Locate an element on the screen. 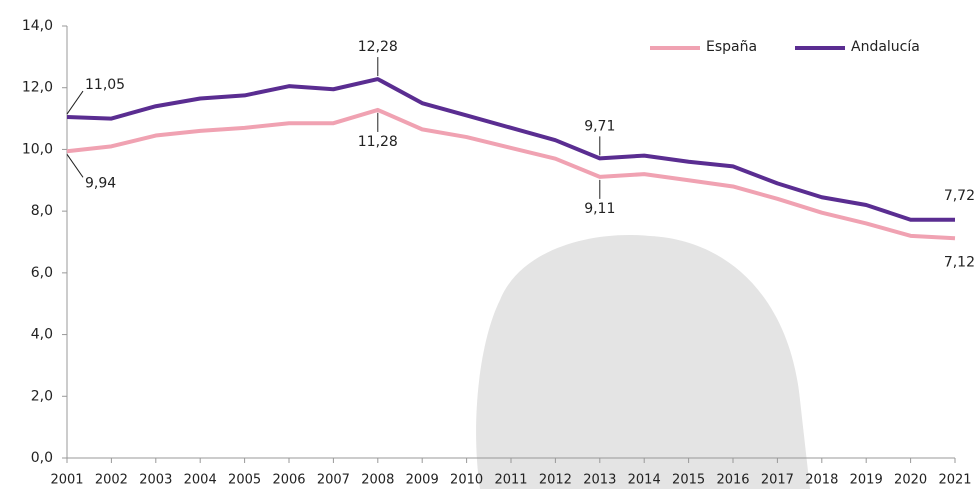 This screenshot has height=489, width=977. y-tick-label: 12,0 is located at coordinates (37, 88).